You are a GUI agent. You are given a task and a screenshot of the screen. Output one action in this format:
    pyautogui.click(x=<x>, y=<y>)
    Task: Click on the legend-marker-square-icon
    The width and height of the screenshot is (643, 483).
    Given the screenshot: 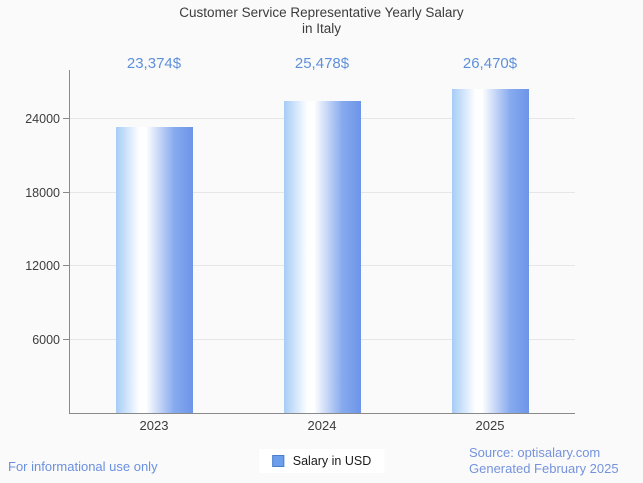 What is the action you would take?
    pyautogui.click(x=277, y=461)
    